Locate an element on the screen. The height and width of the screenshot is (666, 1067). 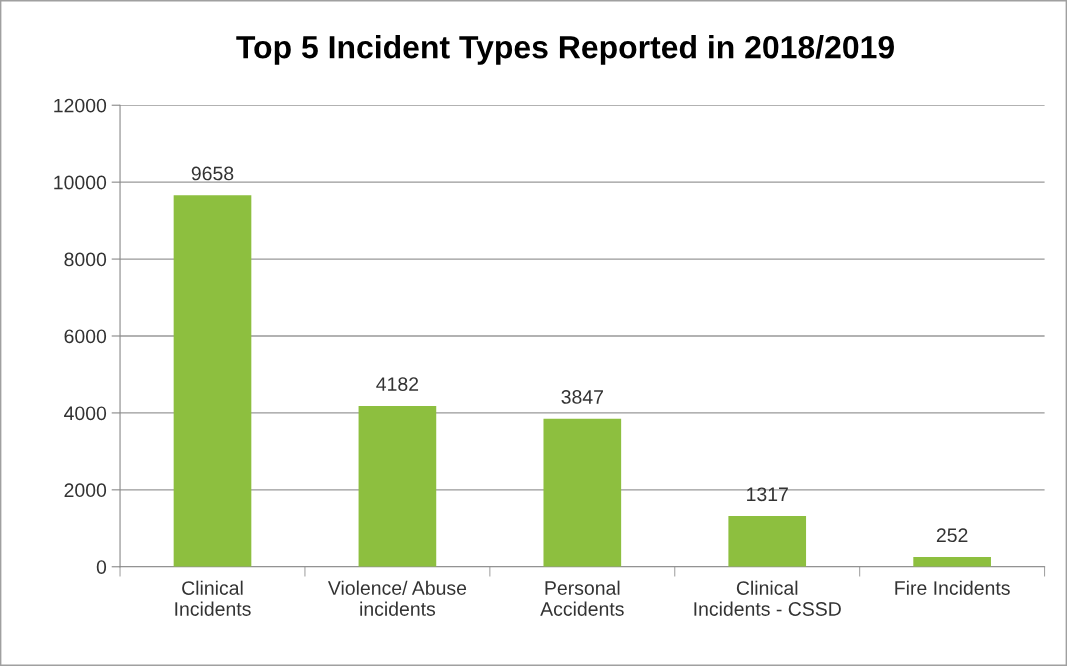
data-label: 3847 is located at coordinates (582, 397).